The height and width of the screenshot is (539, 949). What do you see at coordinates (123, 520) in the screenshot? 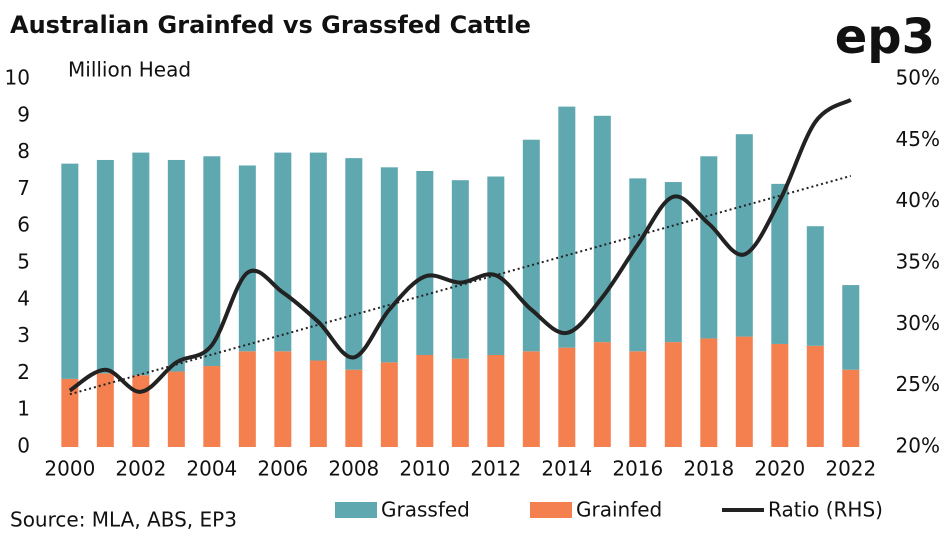
I see `source: Source: MLA, ABS, EP3` at bounding box center [123, 520].